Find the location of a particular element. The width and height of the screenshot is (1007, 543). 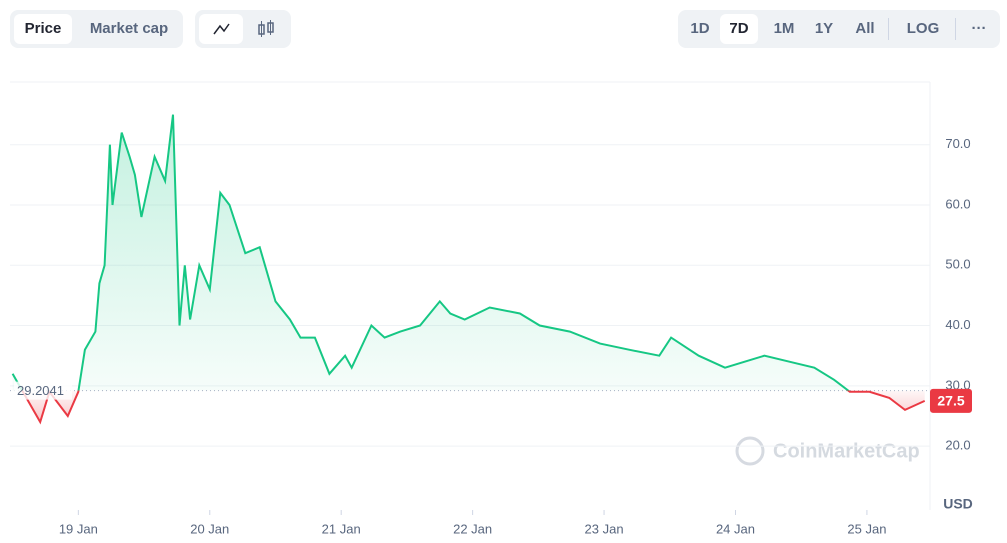

tab: Price is located at coordinates (43, 29).